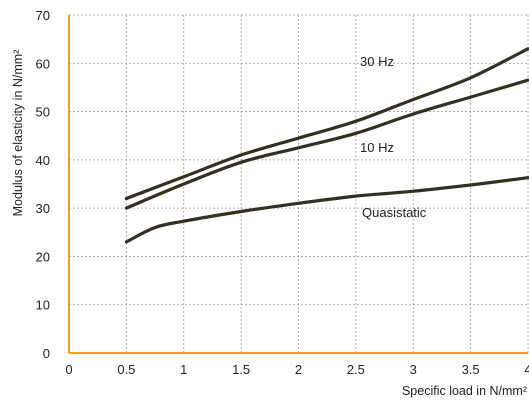 The height and width of the screenshot is (407, 529). I want to click on y-tick-label: 30, so click(43, 208).